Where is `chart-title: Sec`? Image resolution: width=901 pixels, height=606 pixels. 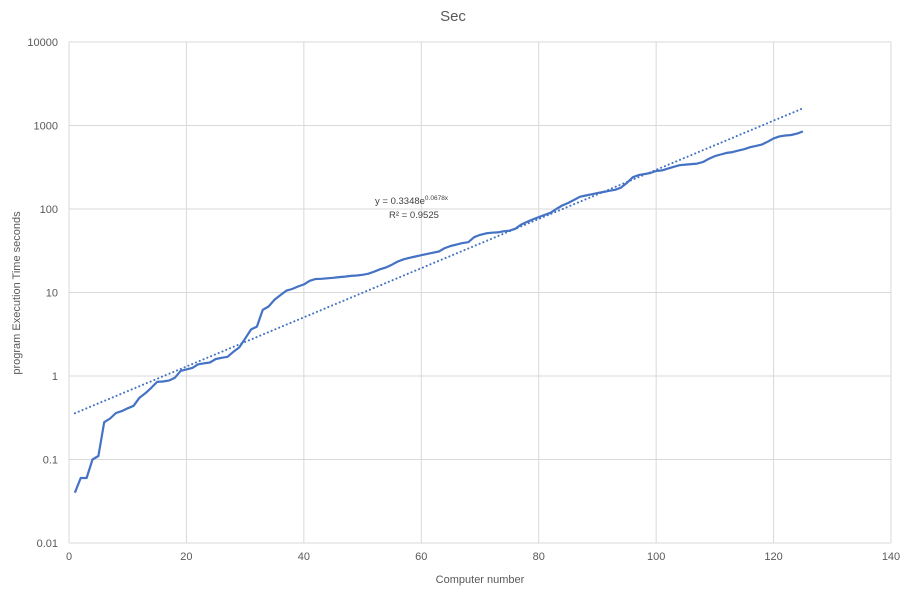 chart-title: Sec is located at coordinates (453, 16).